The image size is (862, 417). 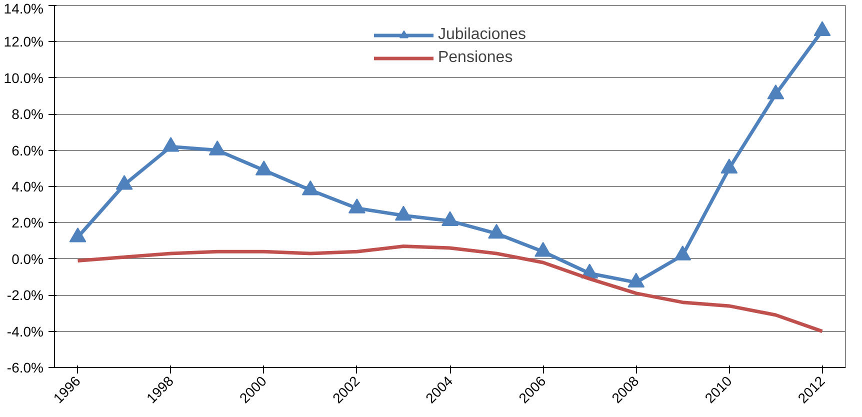 What do you see at coordinates (482, 35) in the screenshot?
I see `legend-label: Jubilaciones` at bounding box center [482, 35].